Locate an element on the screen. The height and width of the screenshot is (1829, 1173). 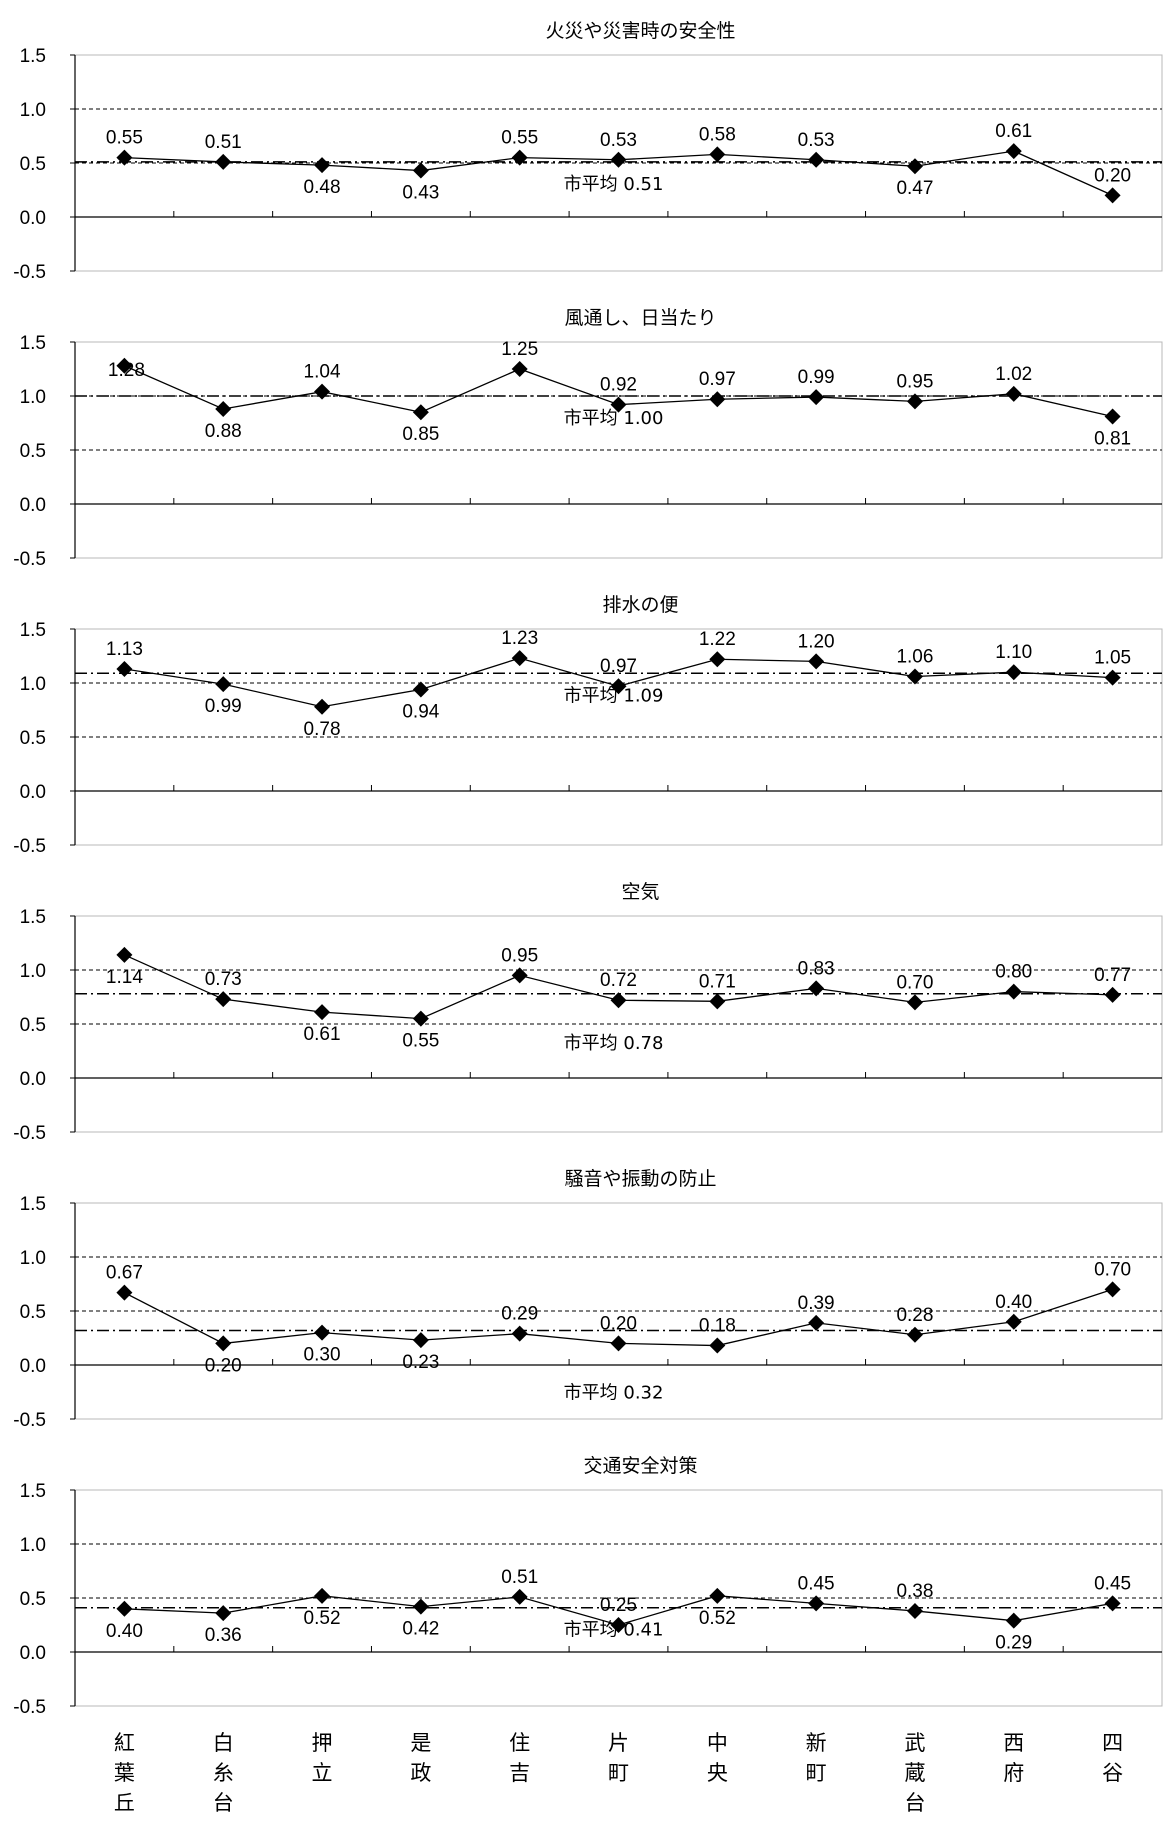
data-label: 0.48 is located at coordinates (322, 187).